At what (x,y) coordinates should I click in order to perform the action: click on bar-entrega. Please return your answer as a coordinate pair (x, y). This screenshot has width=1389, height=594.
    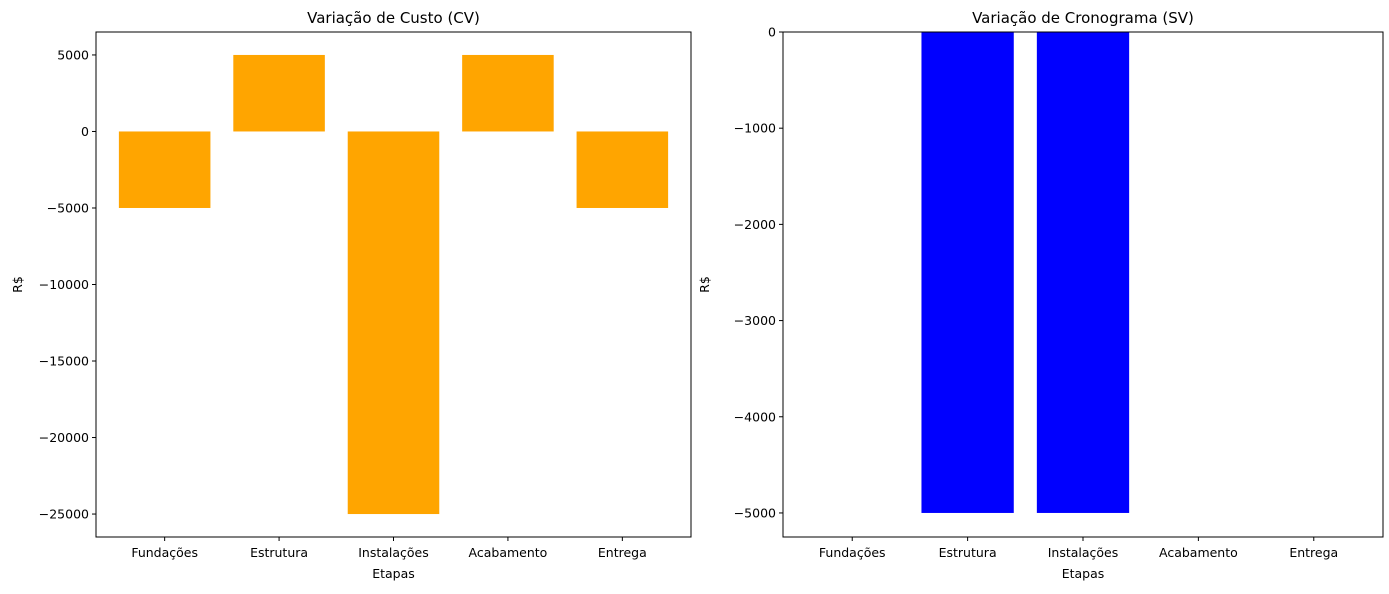
    Looking at the image, I should click on (622, 169).